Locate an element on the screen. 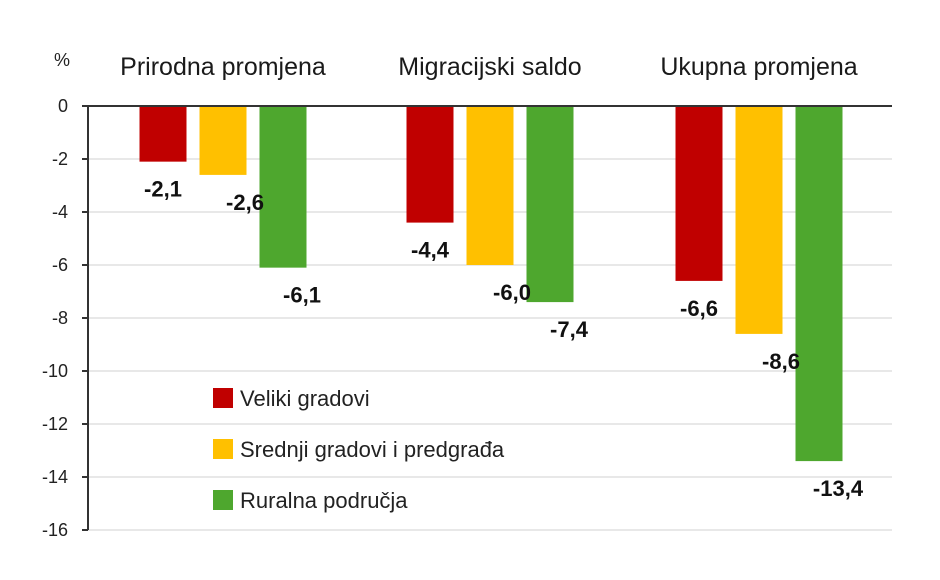  y-tick-label: -14 is located at coordinates (55, 477).